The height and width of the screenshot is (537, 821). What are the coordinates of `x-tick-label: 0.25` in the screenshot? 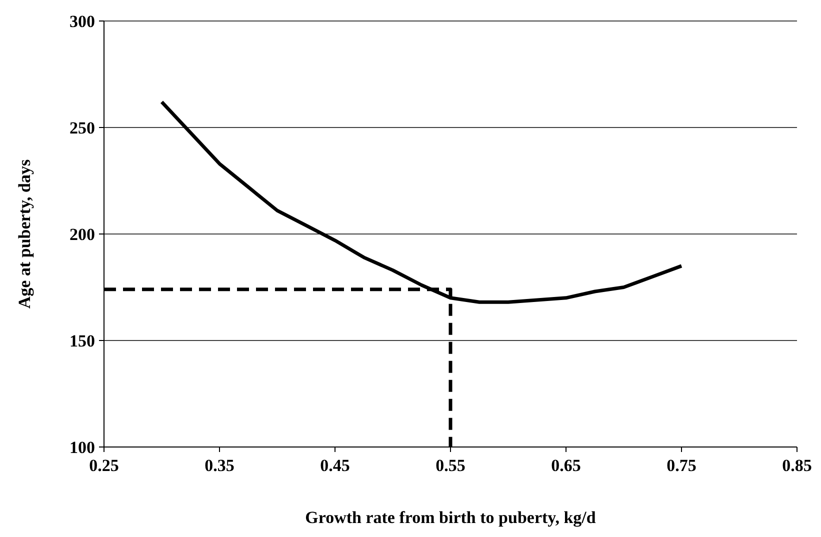 It's located at (104, 465).